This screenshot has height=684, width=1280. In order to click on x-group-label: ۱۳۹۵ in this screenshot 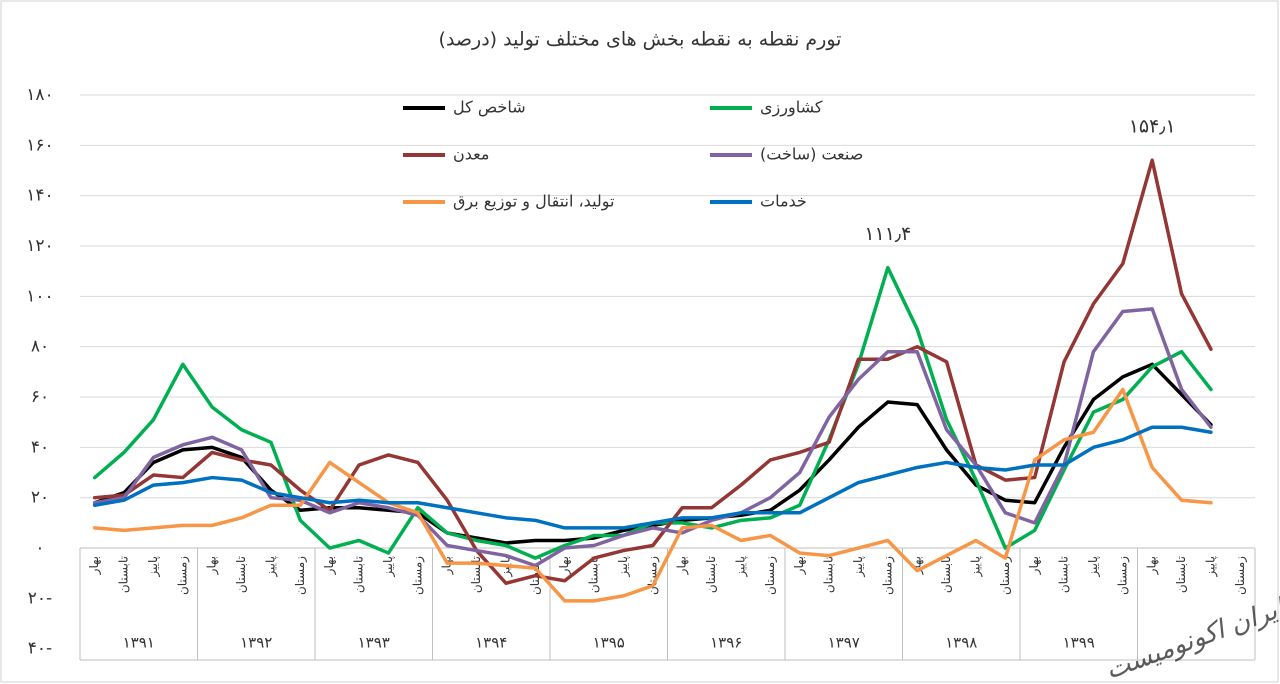, I will do `click(609, 643)`.